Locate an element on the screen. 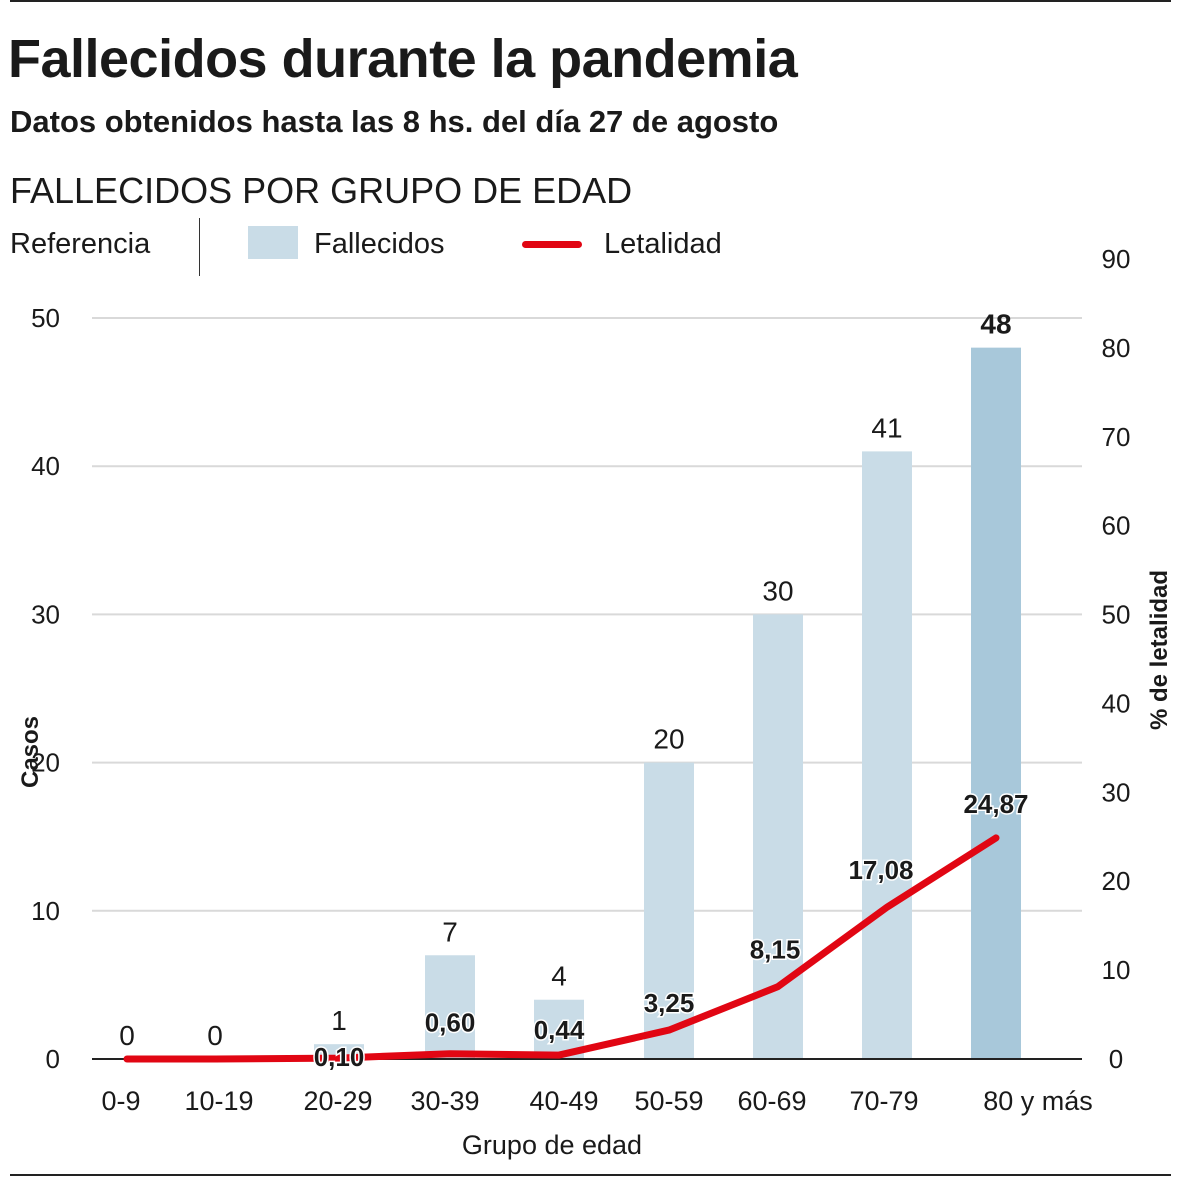 This screenshot has height=1181, width=1181. x-tick-label: 60-69 is located at coordinates (771, 1101).